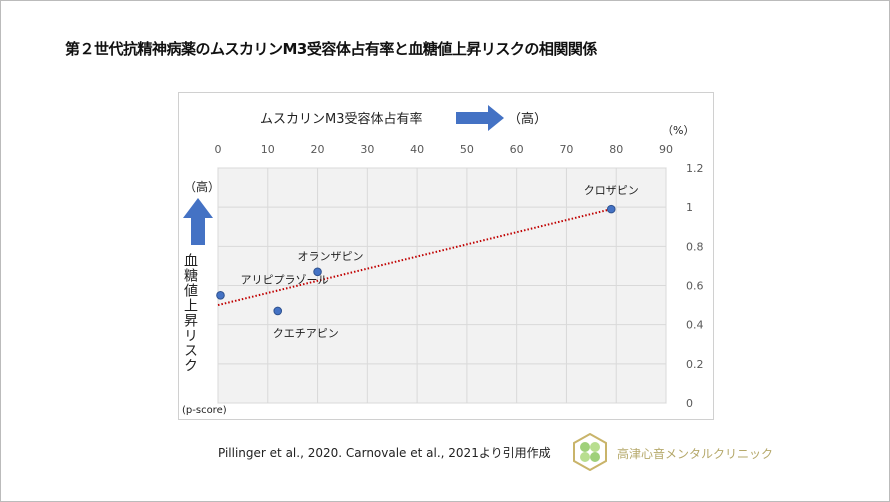 The image size is (890, 502). I want to click on x-high-label: （高）, so click(527, 119).